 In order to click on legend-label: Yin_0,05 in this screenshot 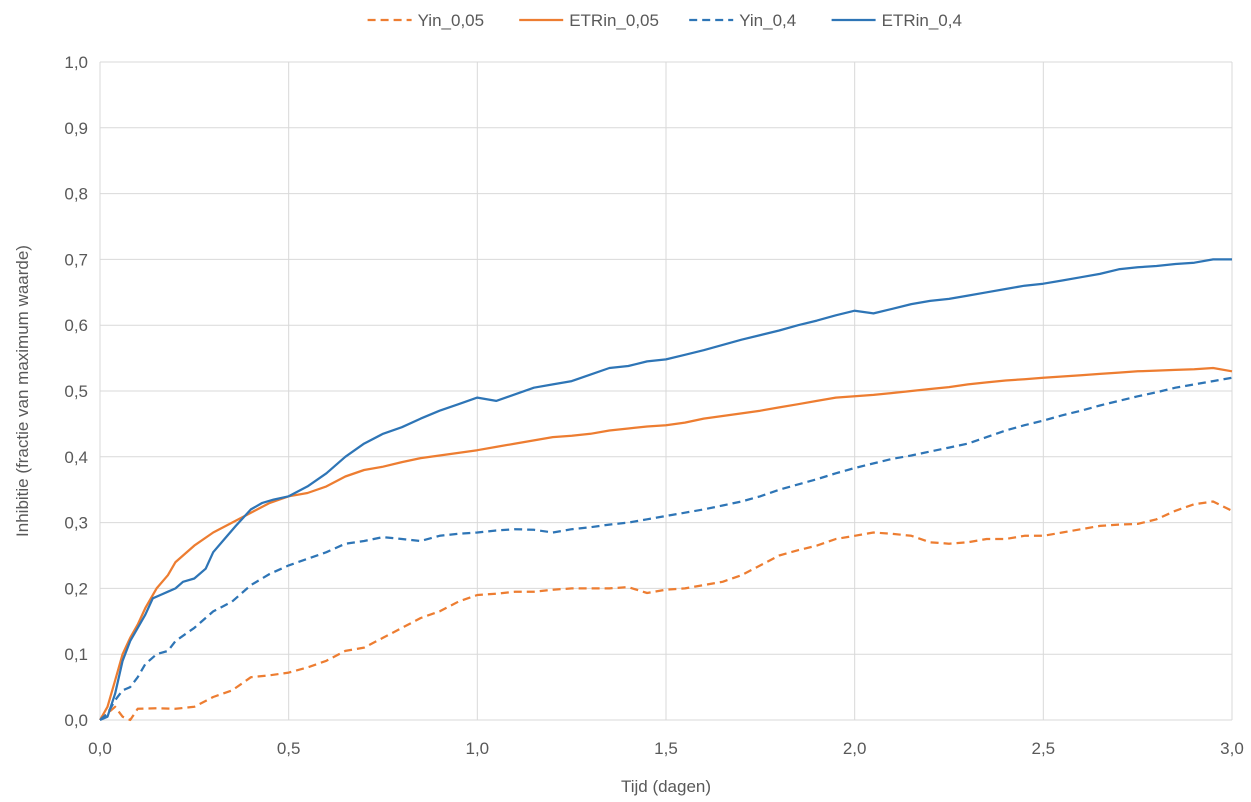, I will do `click(451, 20)`.